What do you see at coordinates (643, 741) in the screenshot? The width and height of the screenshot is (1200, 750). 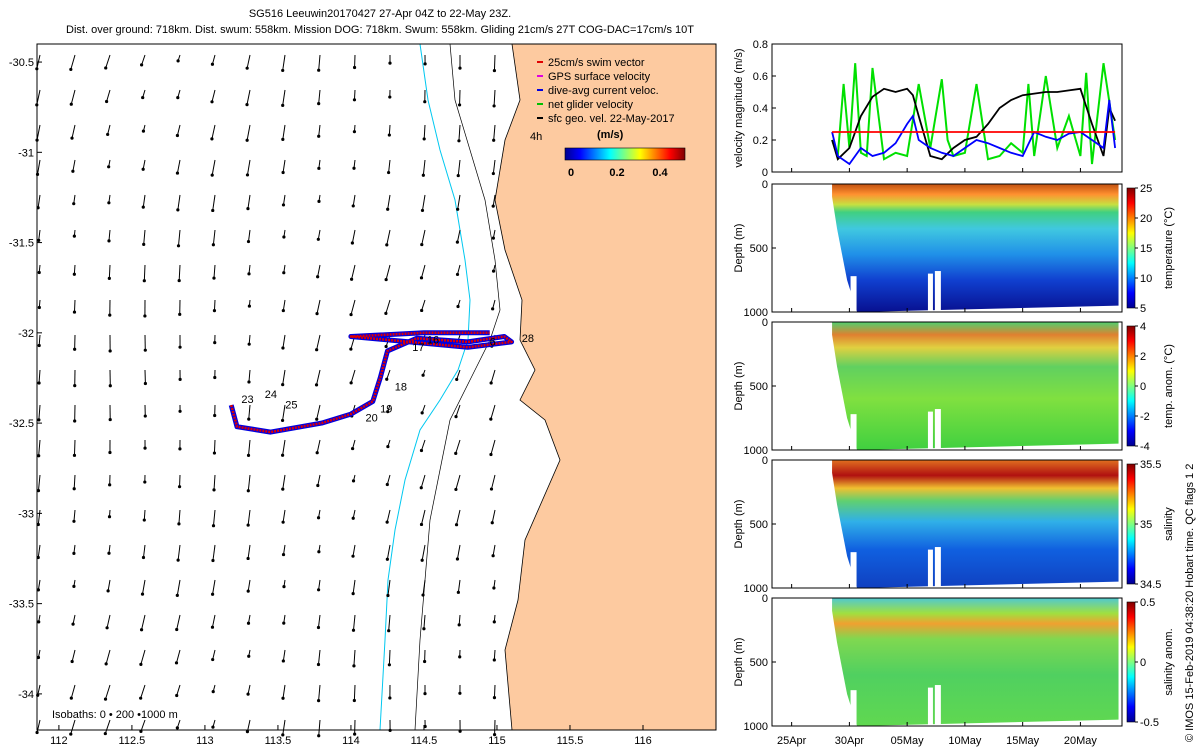 I see `map-x-tick-label: 116` at bounding box center [643, 741].